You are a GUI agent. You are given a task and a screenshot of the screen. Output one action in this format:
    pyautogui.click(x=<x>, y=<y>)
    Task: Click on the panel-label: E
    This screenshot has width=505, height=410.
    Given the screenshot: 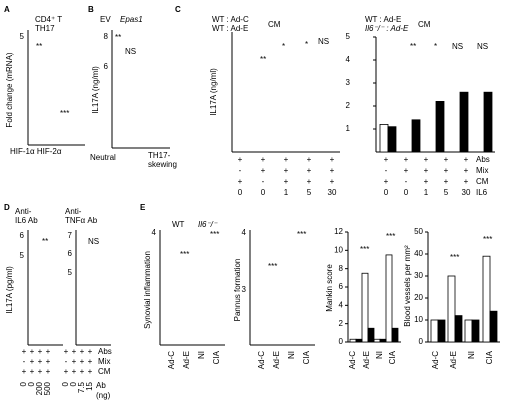 What is the action you would take?
    pyautogui.click(x=143, y=207)
    